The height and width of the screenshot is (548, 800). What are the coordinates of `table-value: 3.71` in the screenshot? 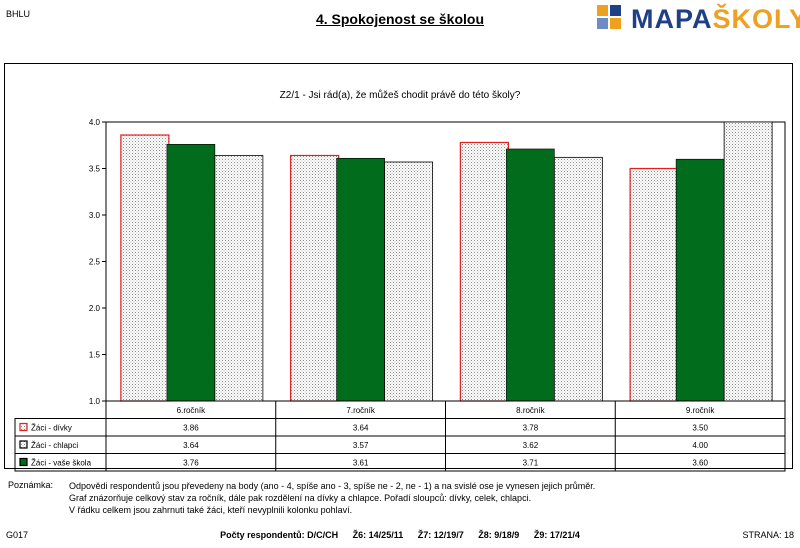 It's located at (531, 463).